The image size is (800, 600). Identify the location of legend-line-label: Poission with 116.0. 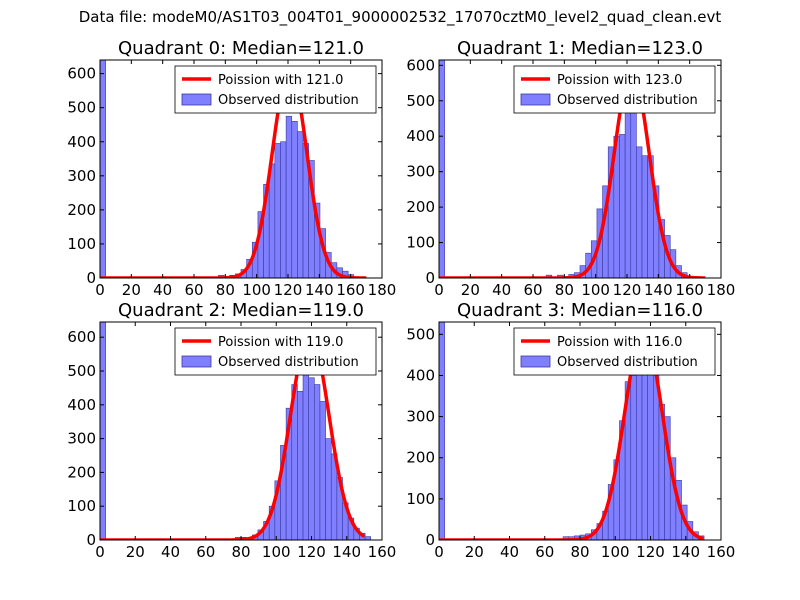
(619, 342).